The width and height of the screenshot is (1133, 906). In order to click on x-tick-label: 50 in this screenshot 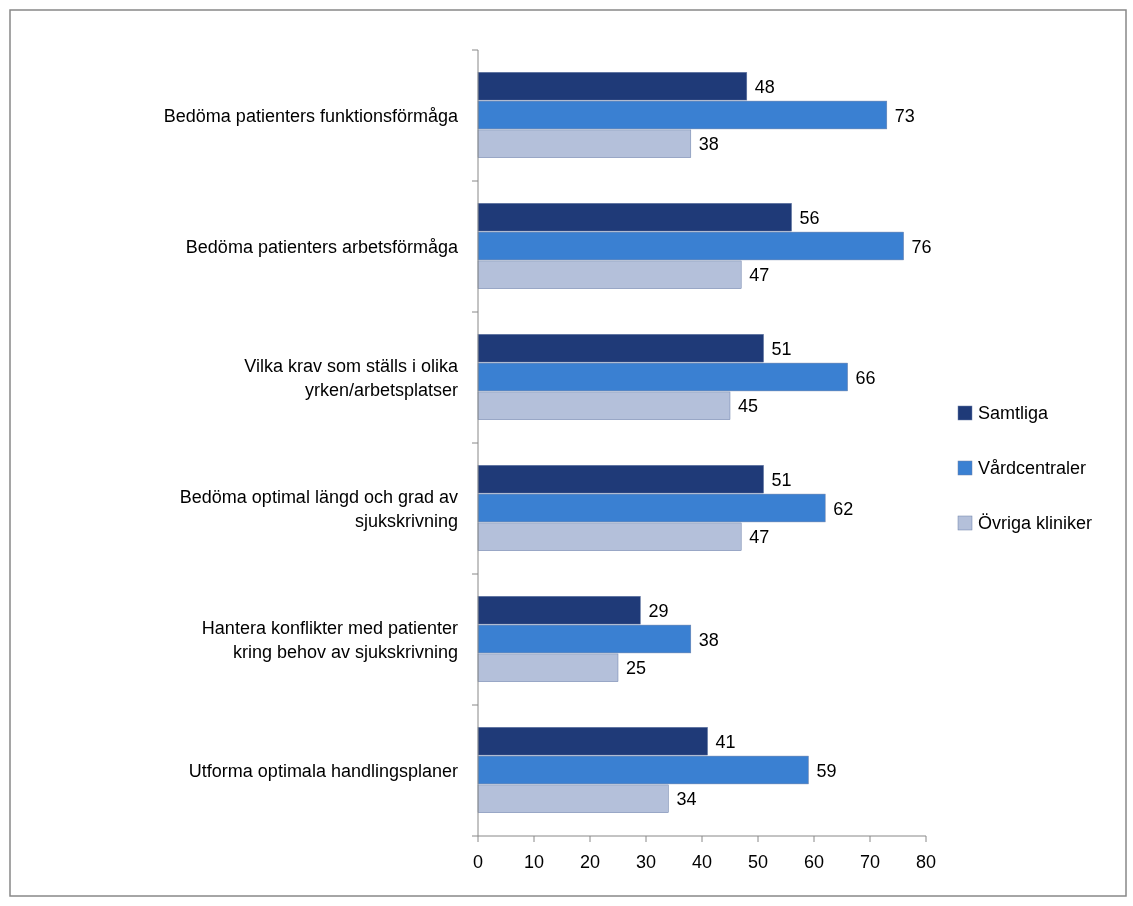, I will do `click(758, 862)`.